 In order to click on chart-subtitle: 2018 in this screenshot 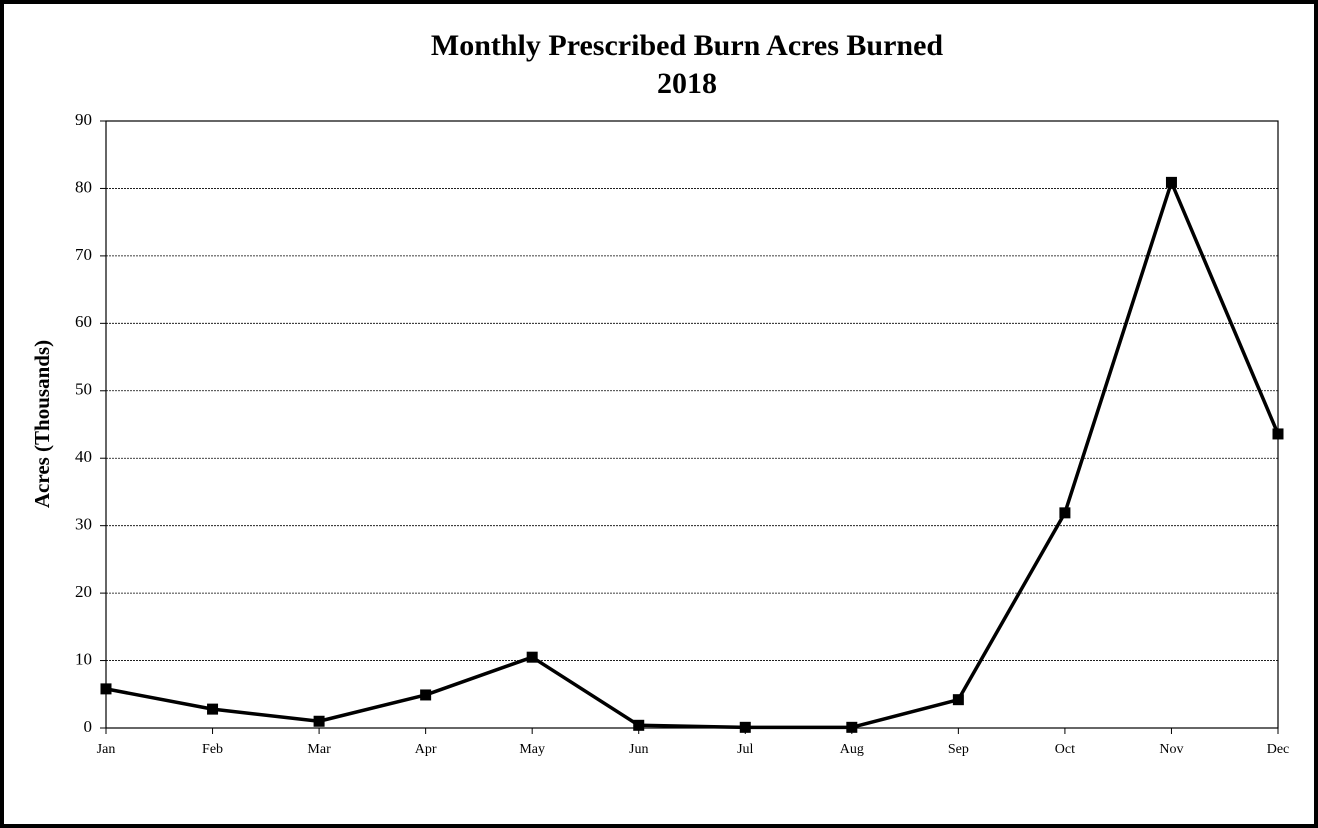, I will do `click(687, 83)`.